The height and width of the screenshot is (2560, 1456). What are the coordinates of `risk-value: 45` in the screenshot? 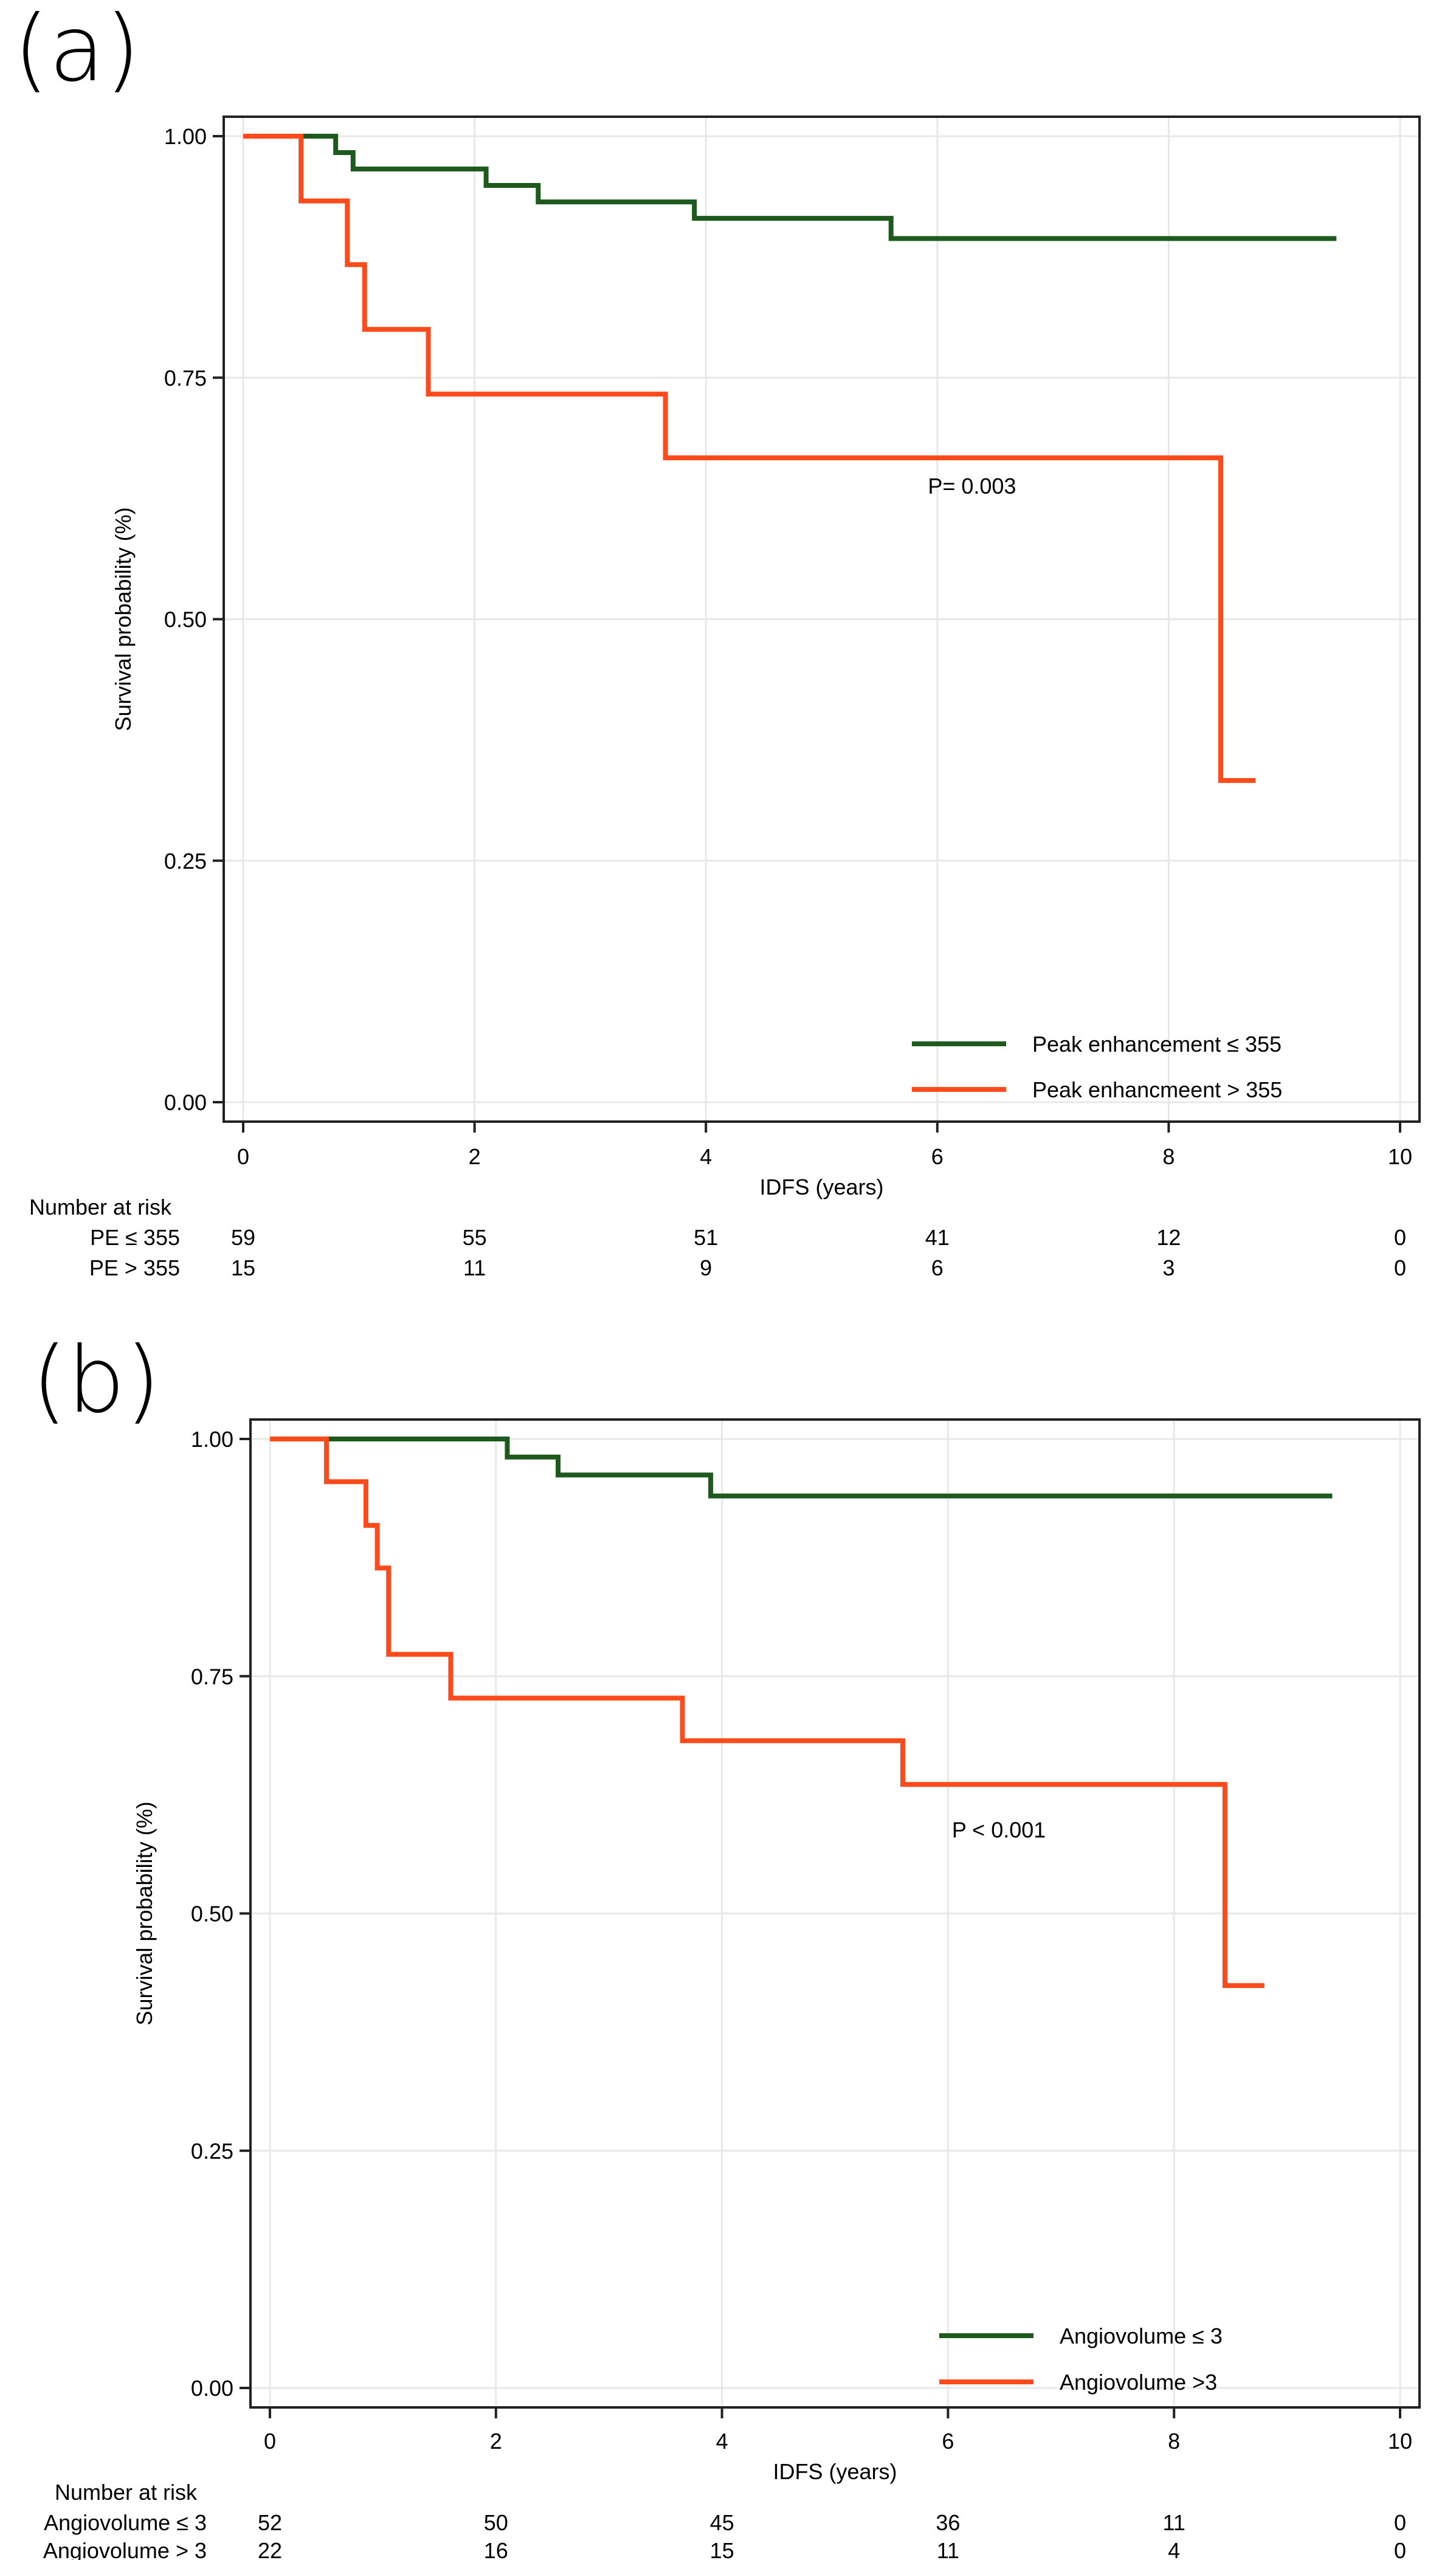 It's located at (722, 2522).